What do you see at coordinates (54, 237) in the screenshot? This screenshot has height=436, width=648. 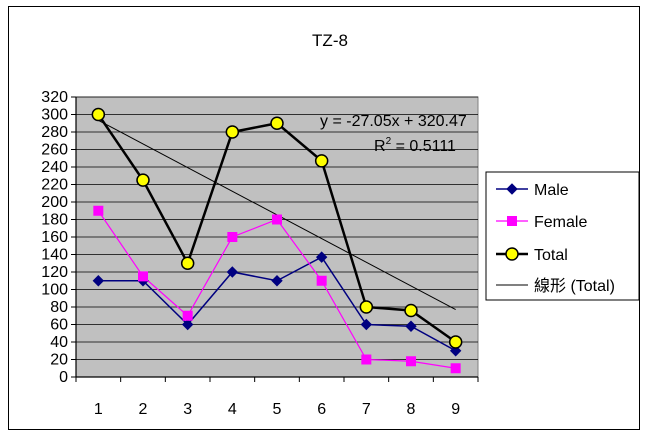 I see `y-tick-label: 160` at bounding box center [54, 237].